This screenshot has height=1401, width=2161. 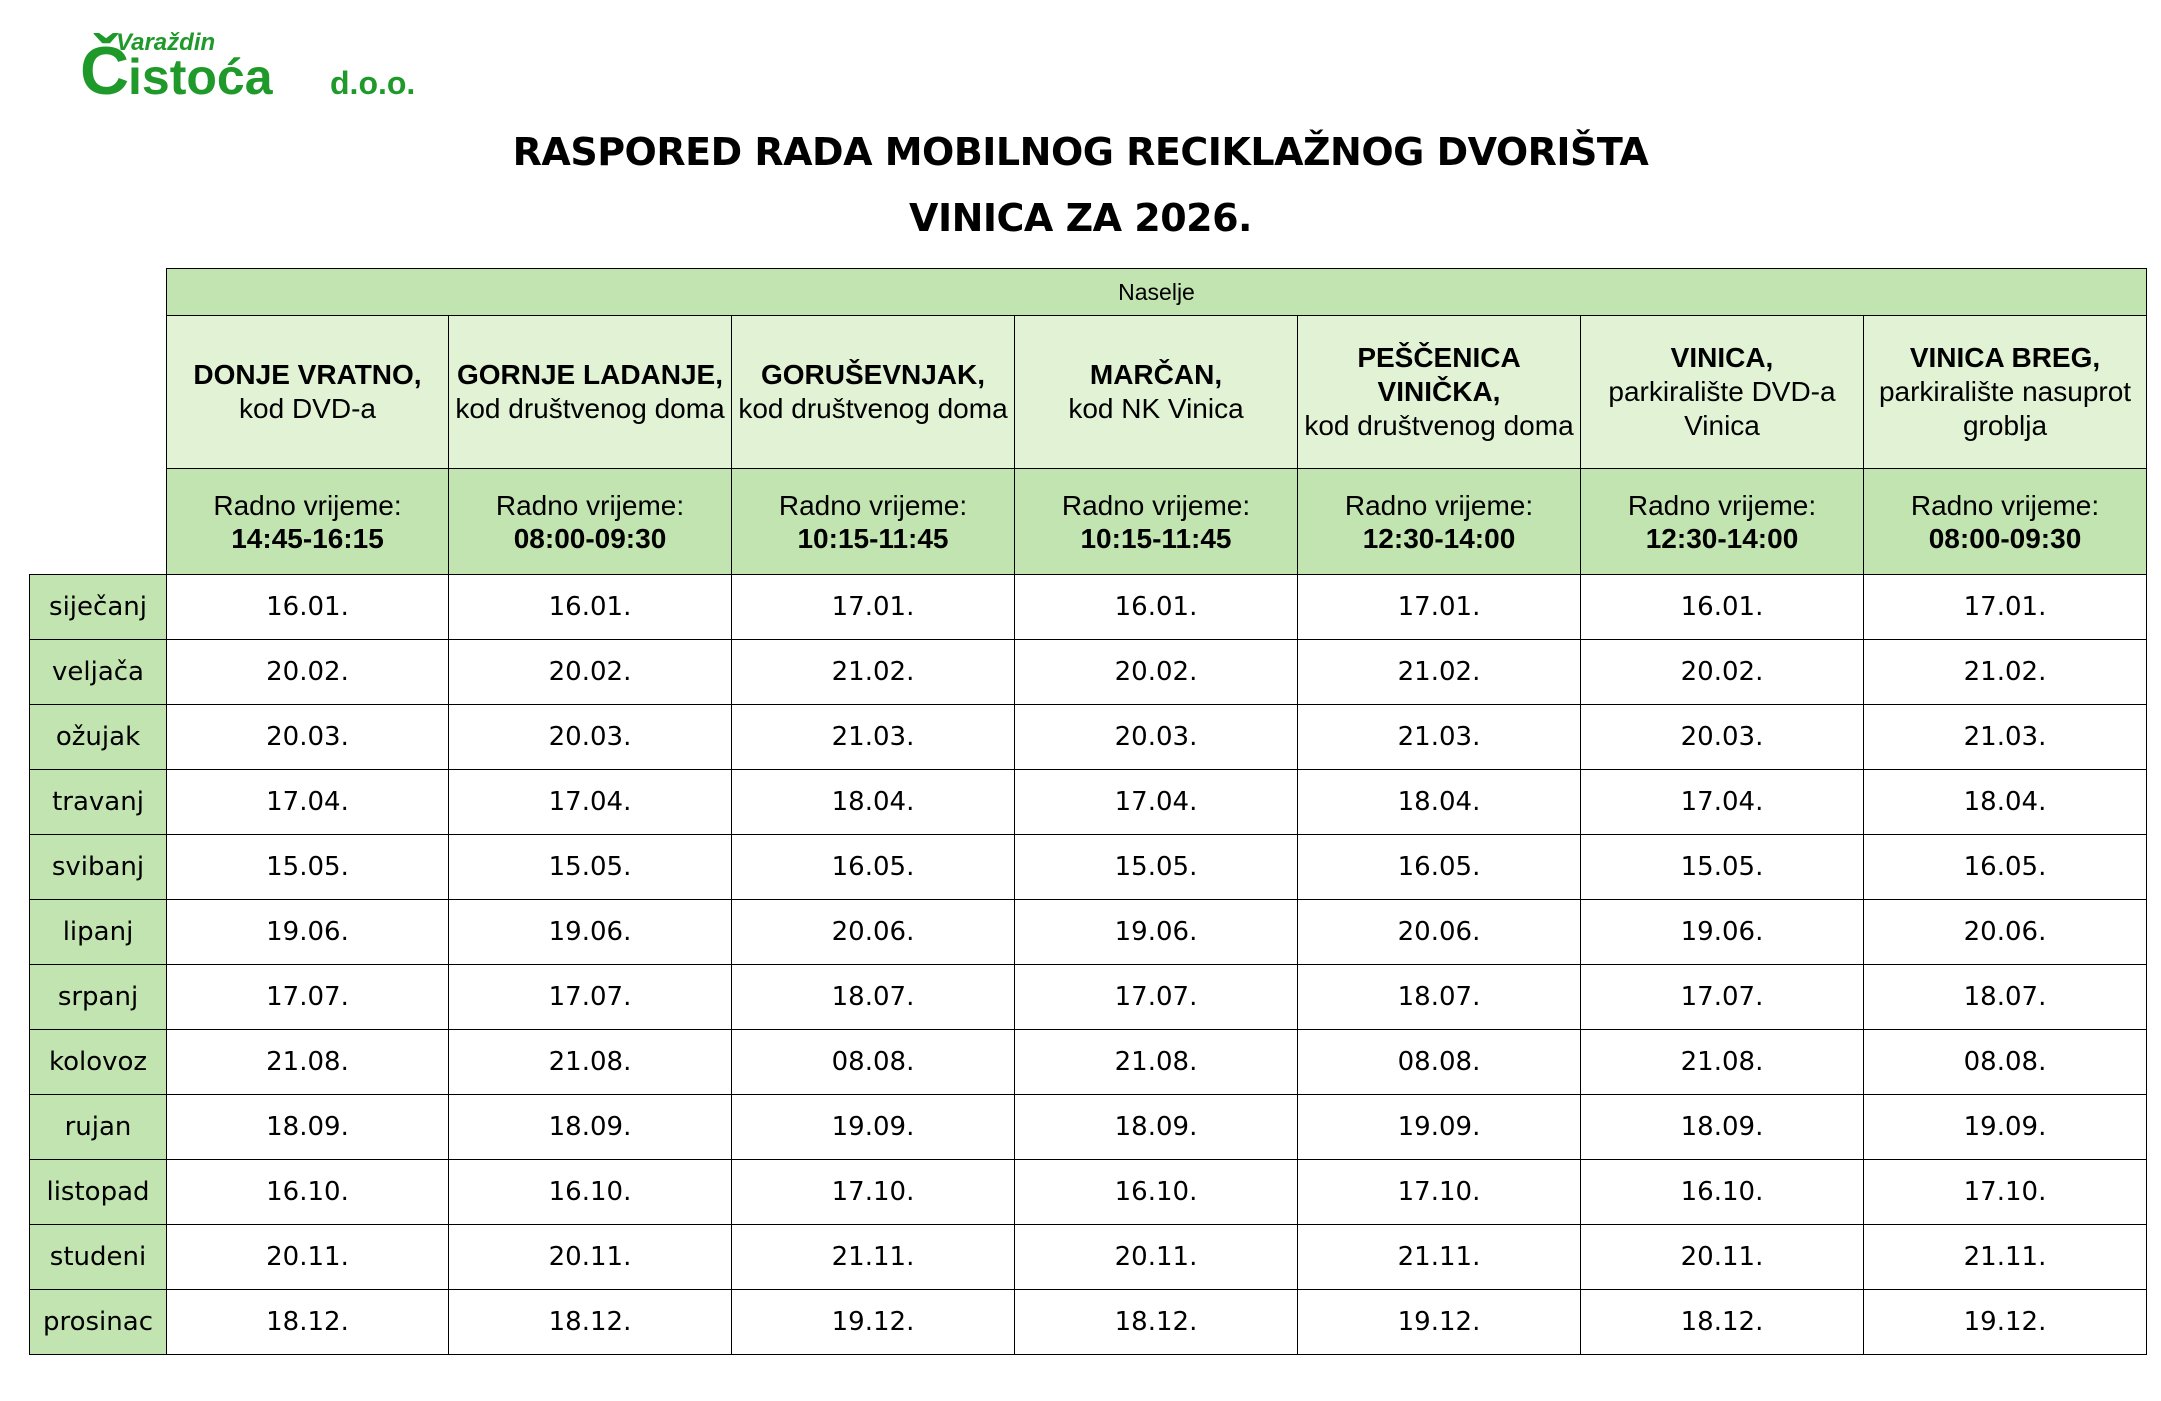 I want to click on month-cell: lipanj, so click(x=98, y=932).